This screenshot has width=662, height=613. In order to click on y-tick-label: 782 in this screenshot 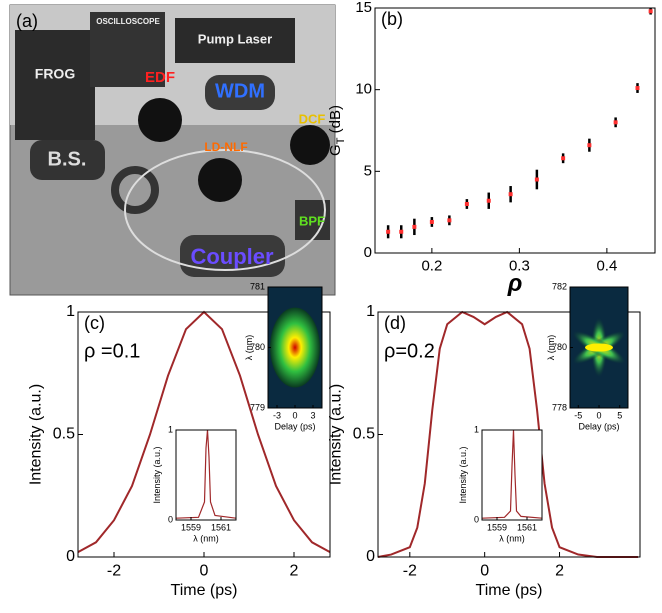, I will do `click(559, 286)`.